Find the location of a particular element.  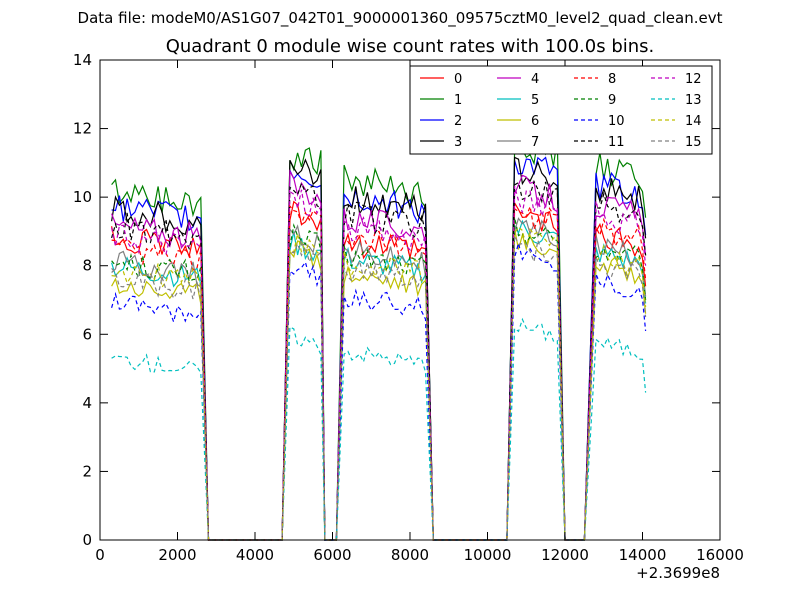

x-tick-label: 10000 is located at coordinates (488, 555).